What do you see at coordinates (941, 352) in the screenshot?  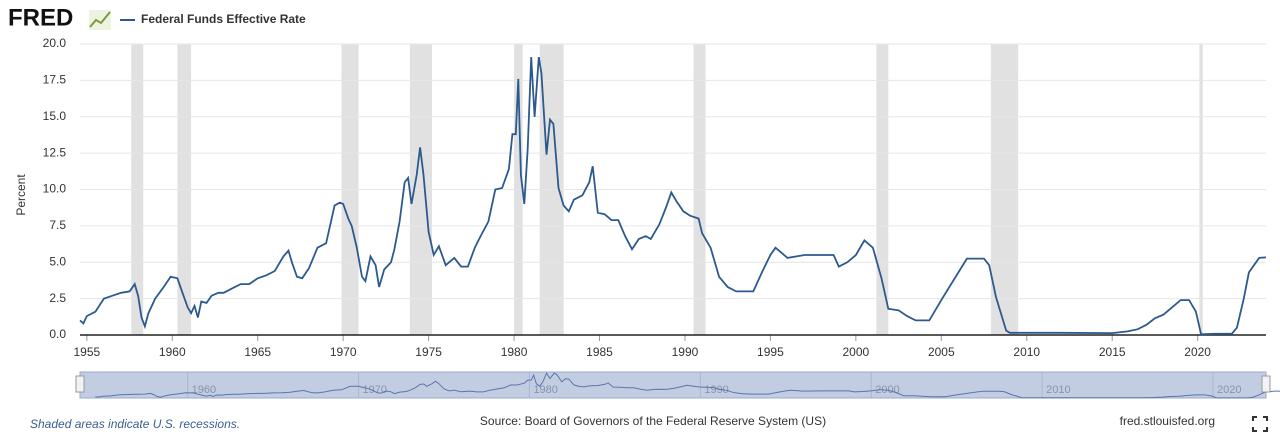 I see `x-tick-label: 2005` at bounding box center [941, 352].